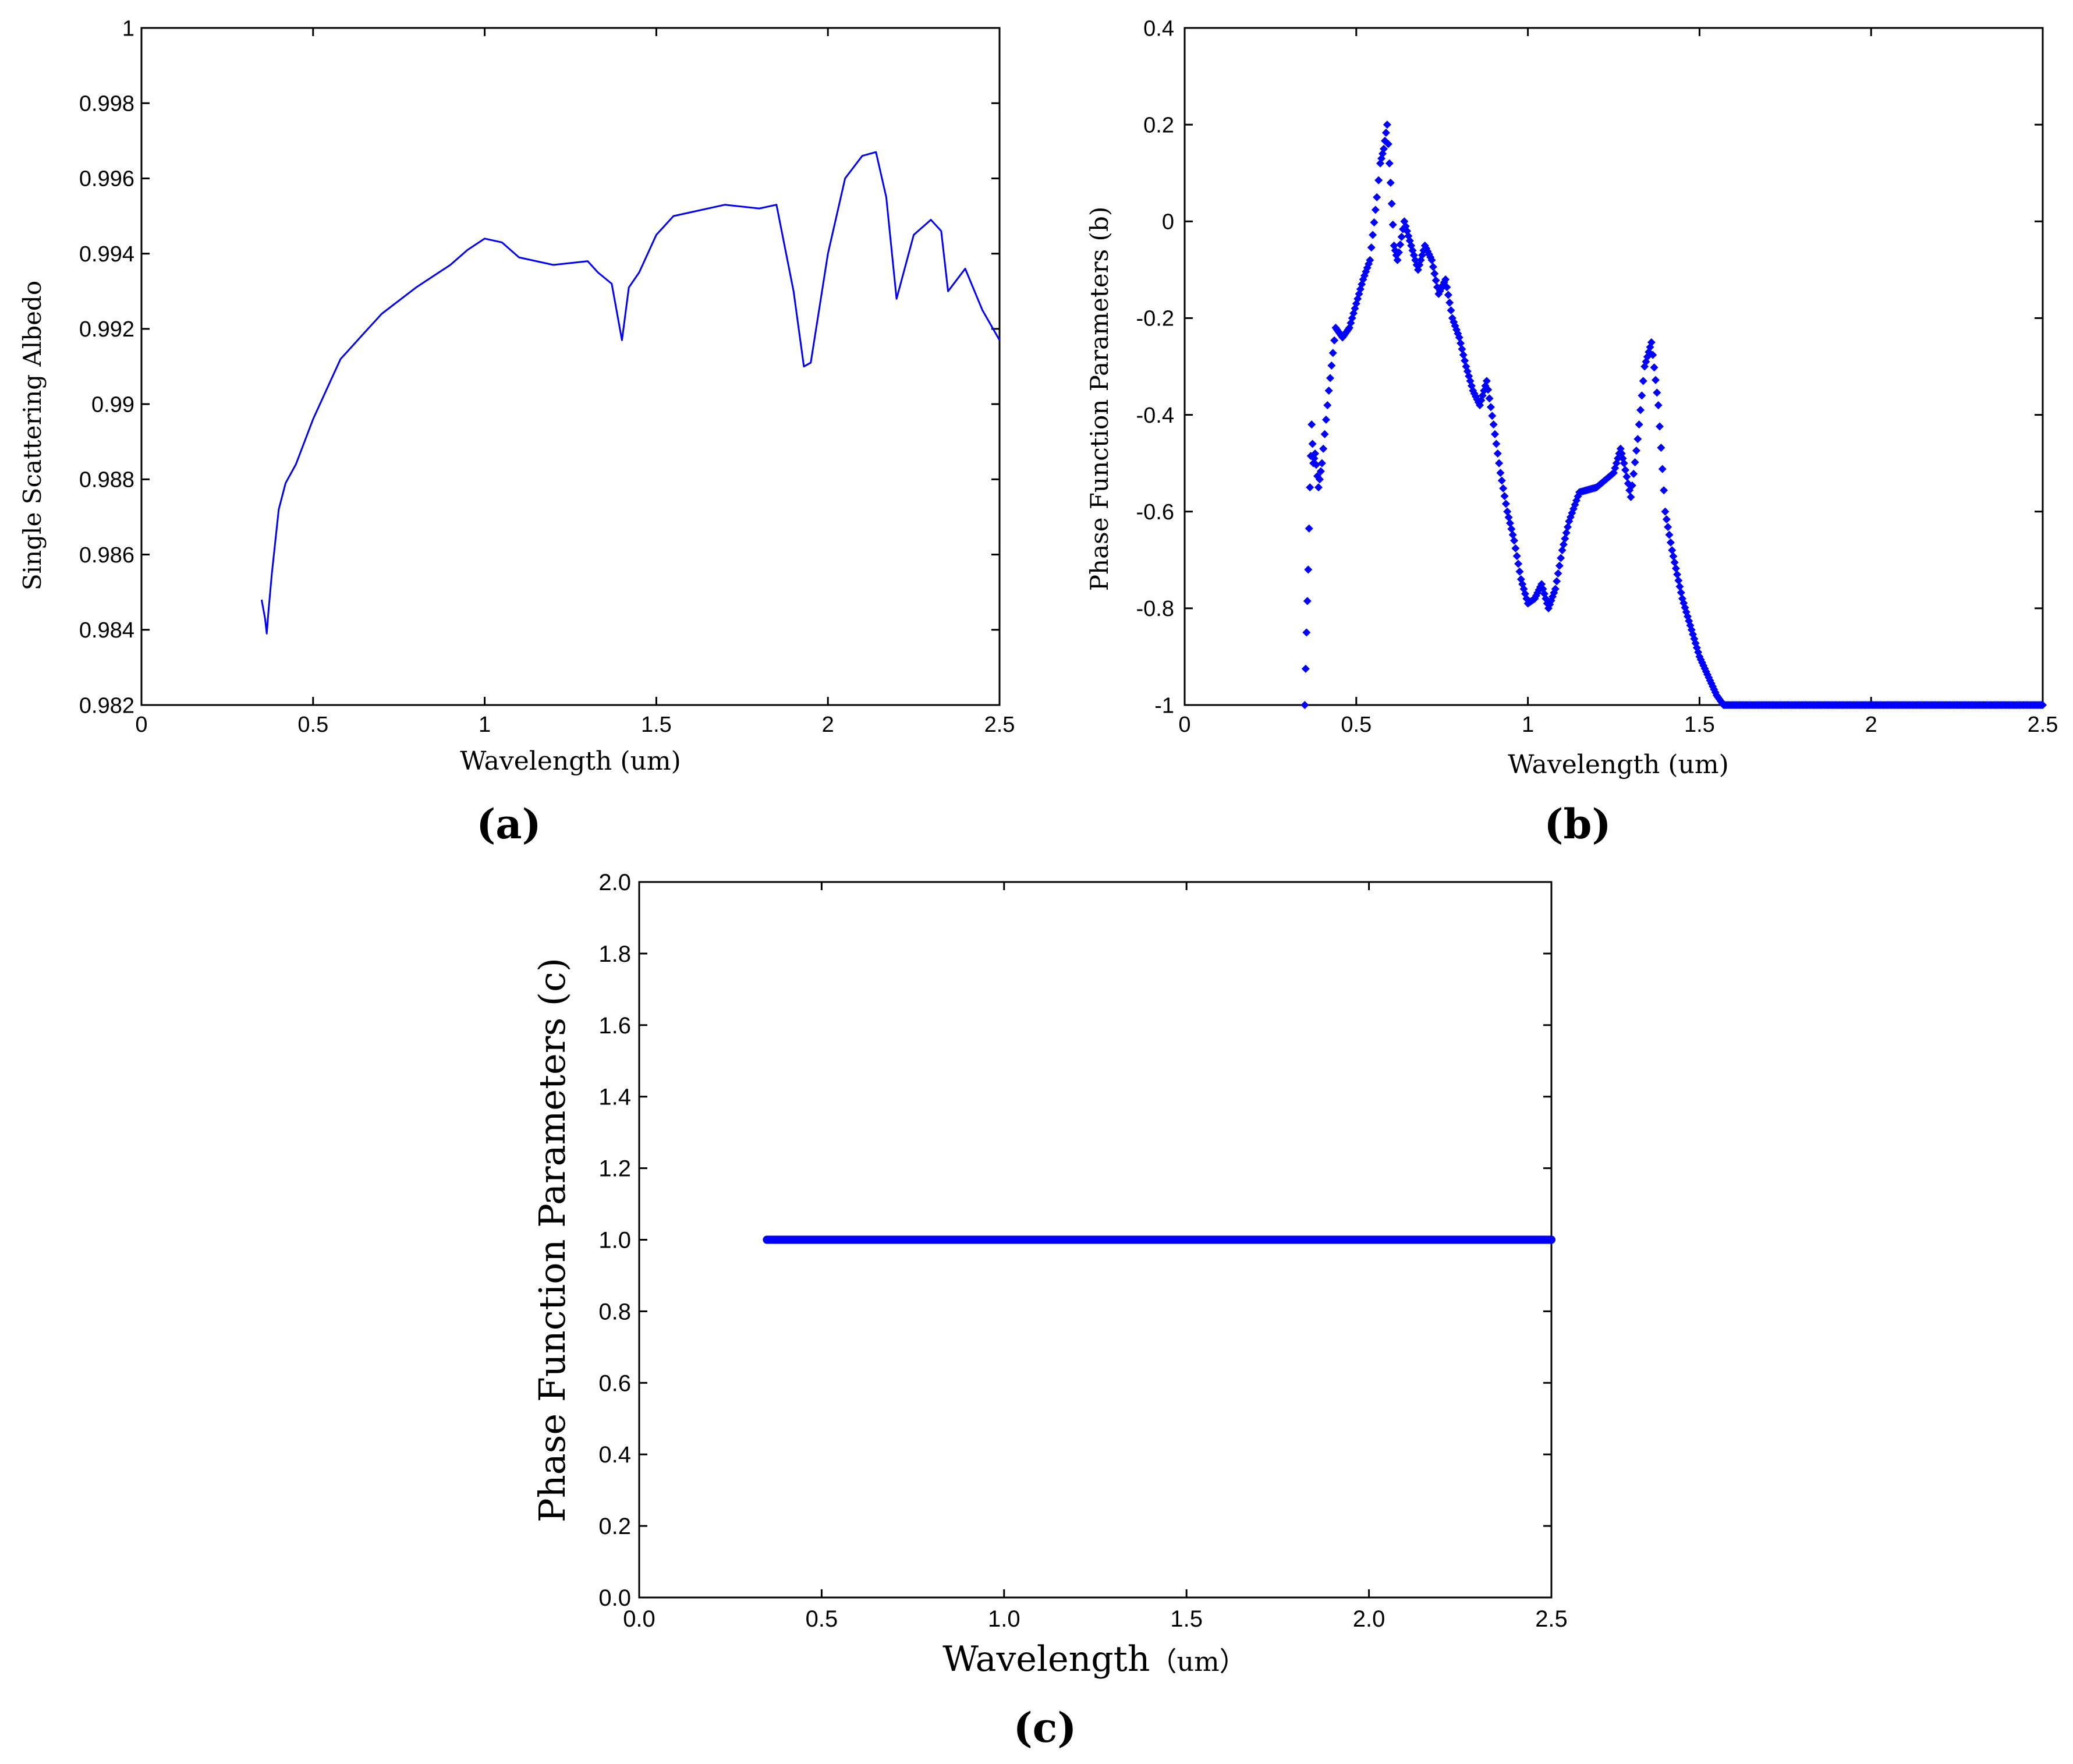 The image size is (2073, 1764). What do you see at coordinates (614, 1455) in the screenshot?
I see `chart-c-ytick-label: 0.4` at bounding box center [614, 1455].